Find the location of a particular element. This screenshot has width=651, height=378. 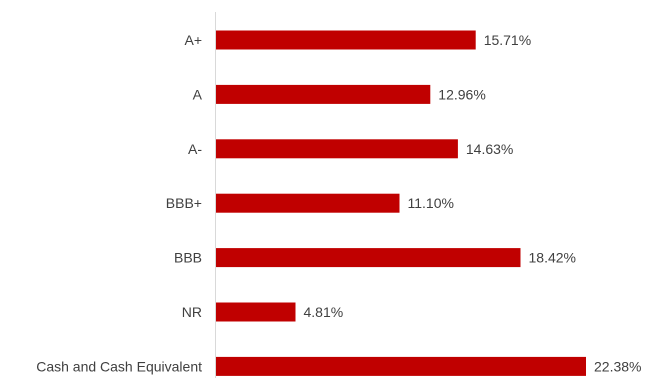

category-label: A+ is located at coordinates (193, 40).